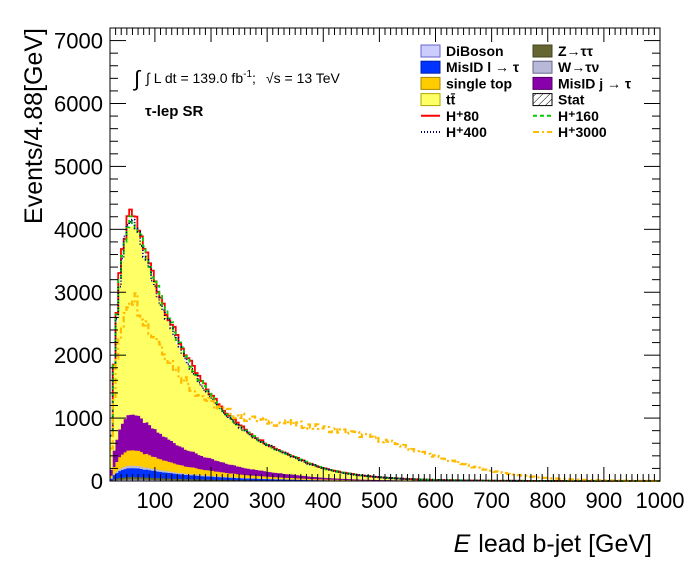 The height and width of the screenshot is (572, 696). I want to click on y-tick-label: 2000, so click(78, 355).